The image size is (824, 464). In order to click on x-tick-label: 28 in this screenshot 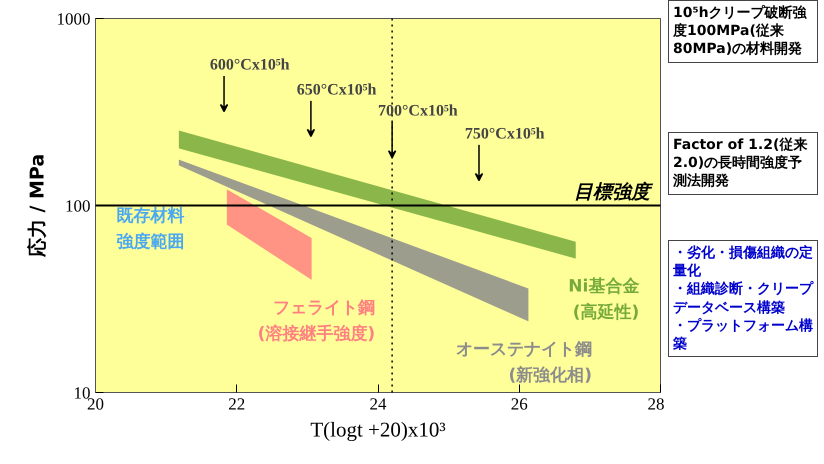, I will do `click(656, 404)`.